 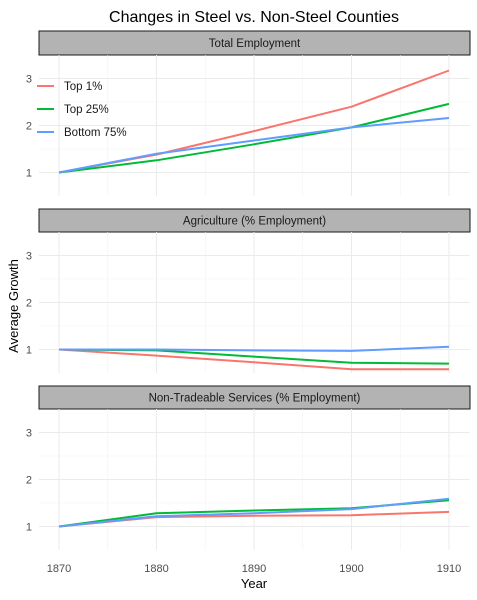 I want to click on panel-strip-label: Total Employment, so click(x=255, y=44).